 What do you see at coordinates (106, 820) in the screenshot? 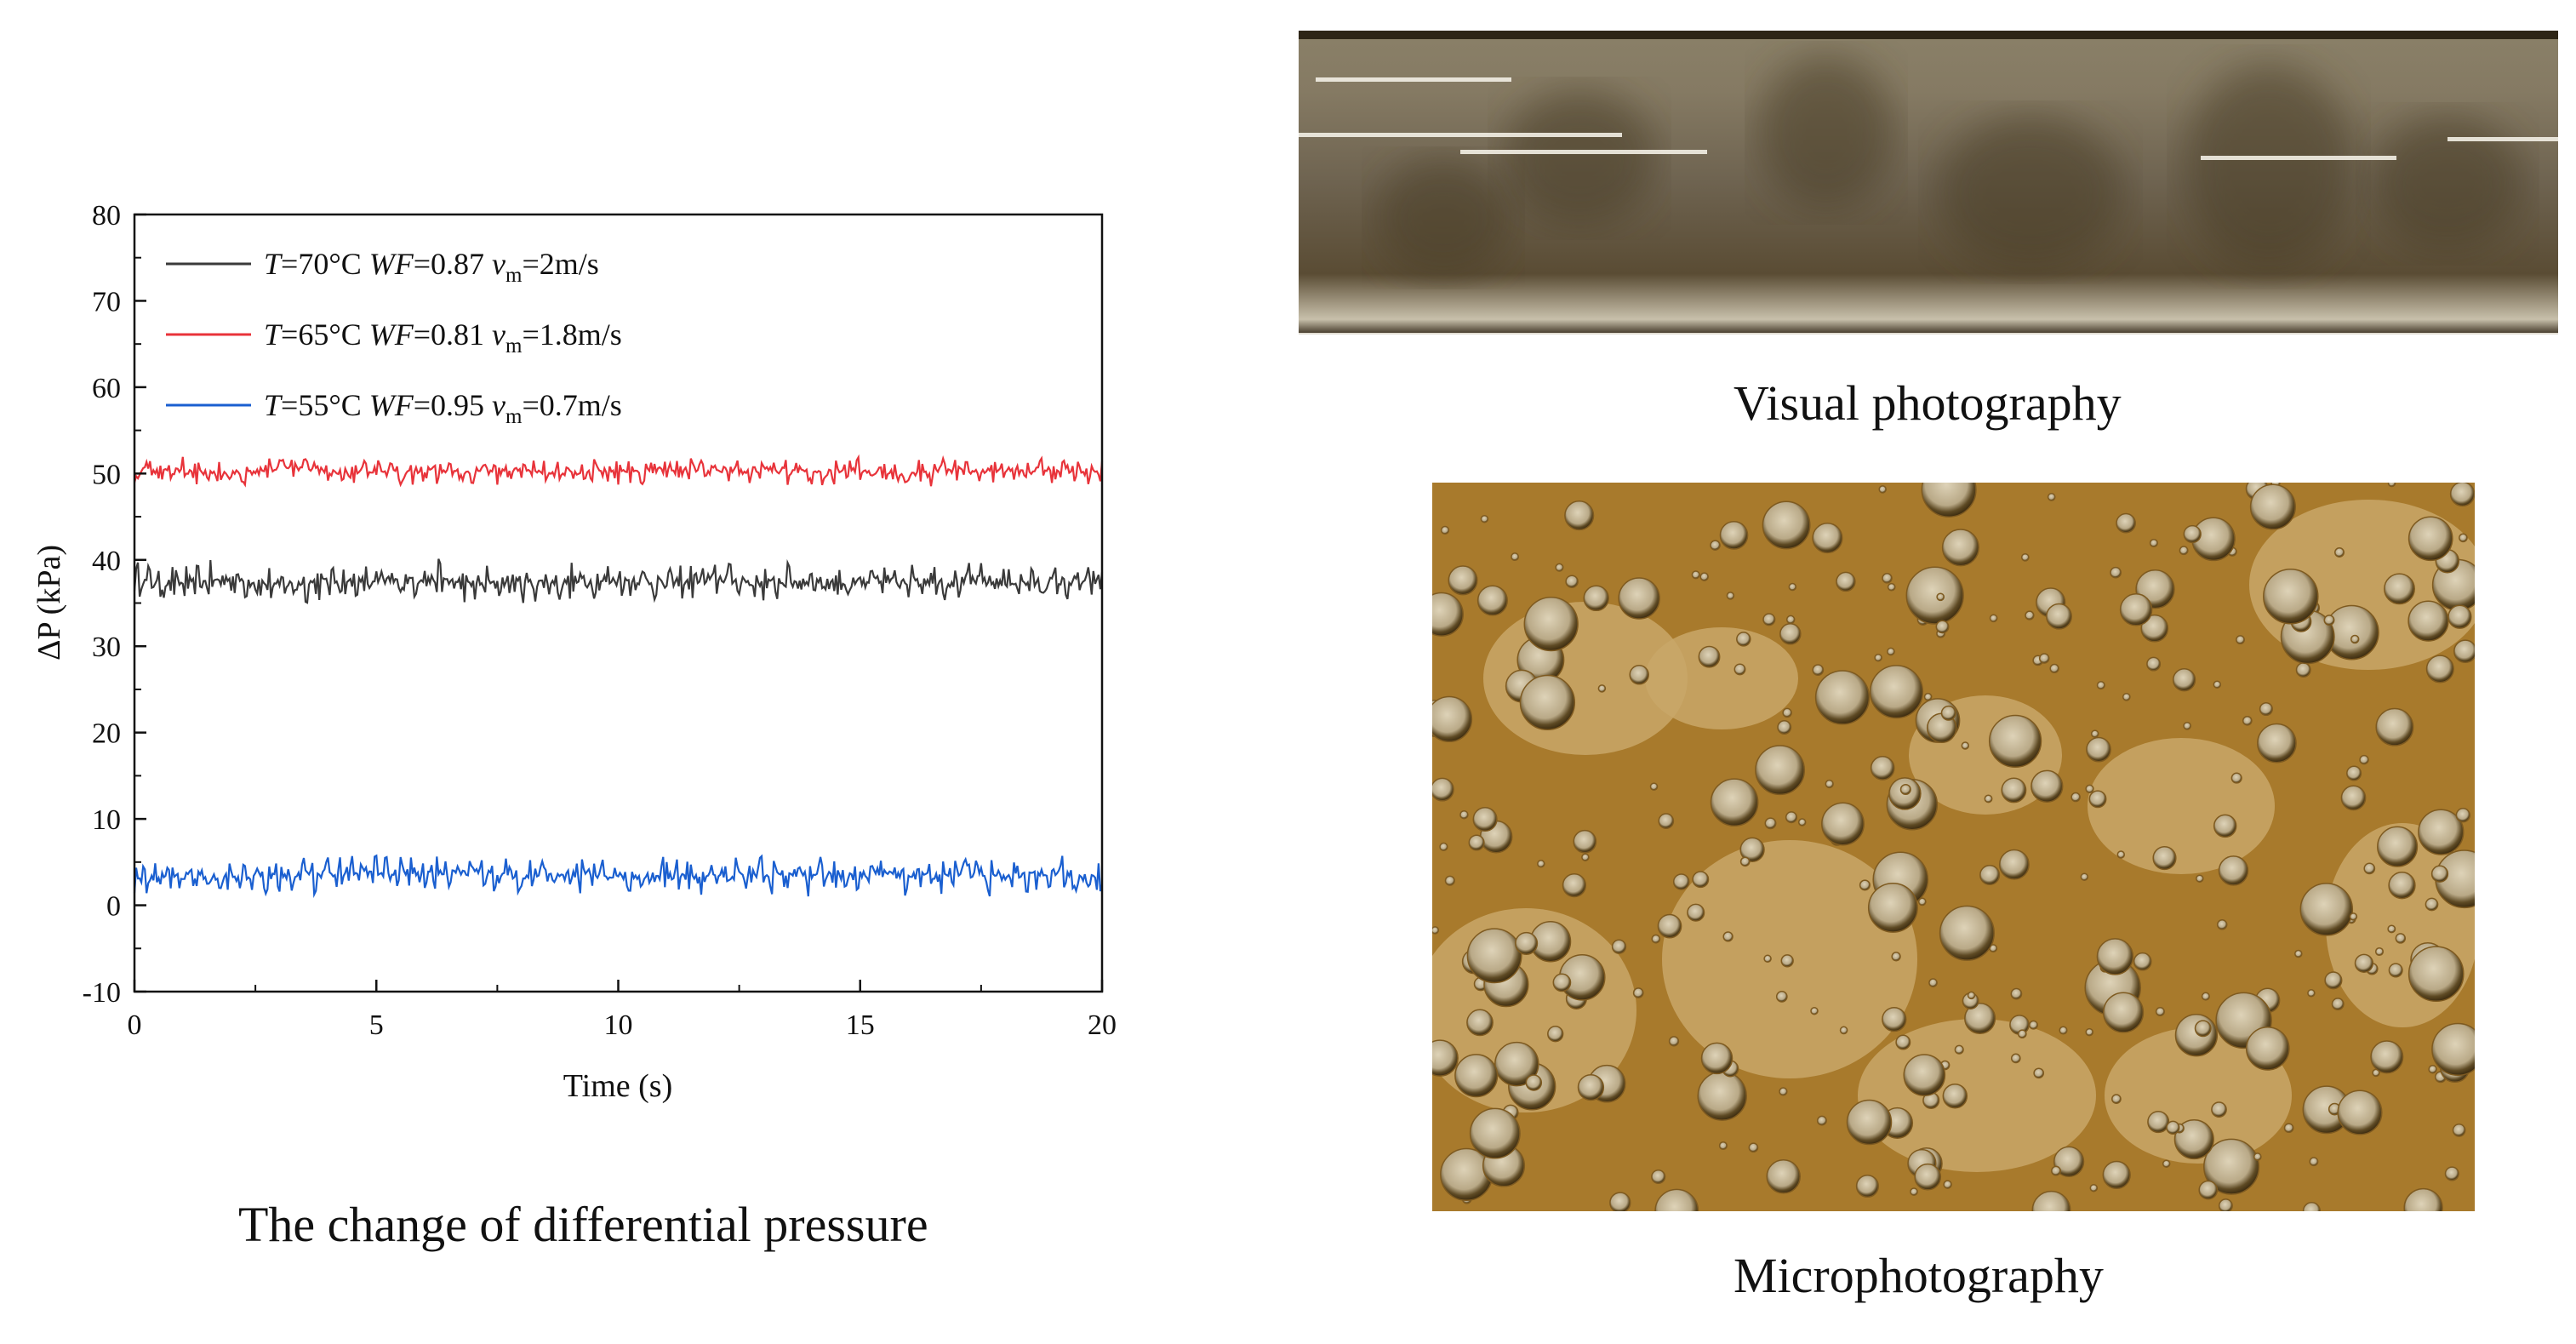
I see `y-tick-label-10: 10` at bounding box center [106, 820].